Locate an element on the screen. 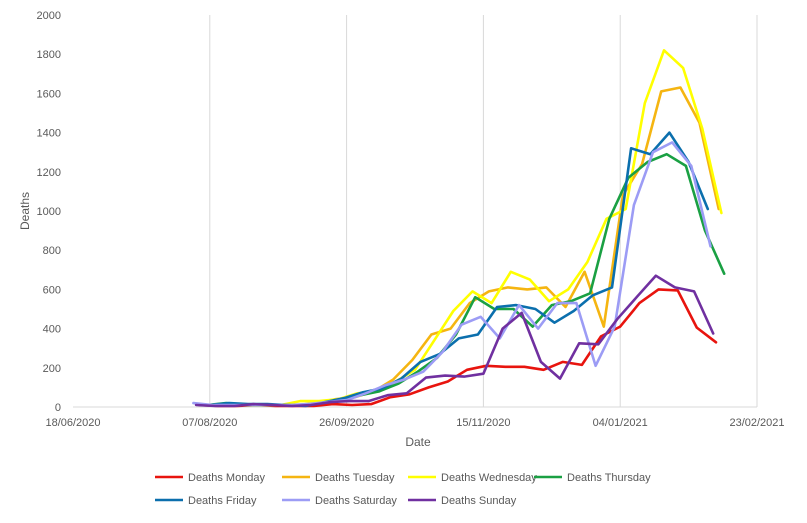  y-tick-label: 0 is located at coordinates (58, 408).